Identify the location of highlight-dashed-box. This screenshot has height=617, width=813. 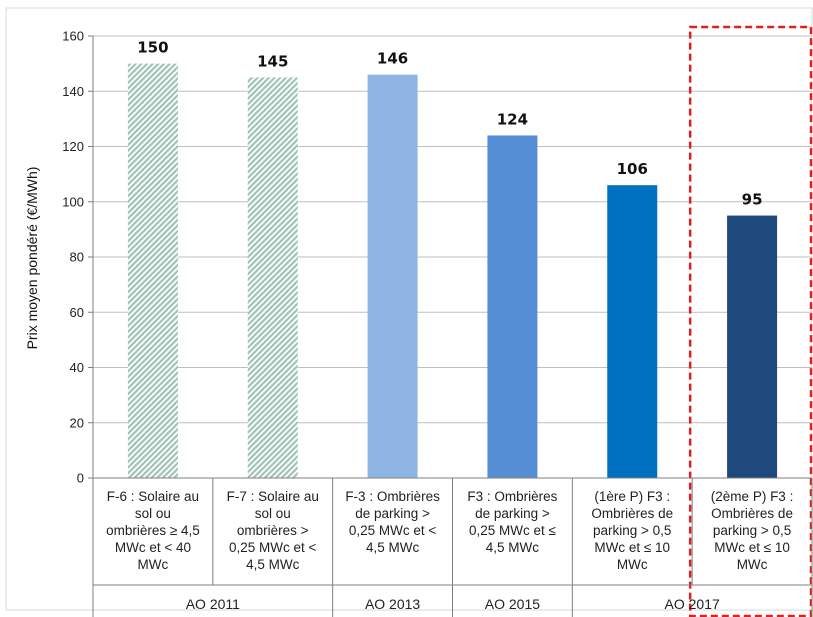
(750, 321).